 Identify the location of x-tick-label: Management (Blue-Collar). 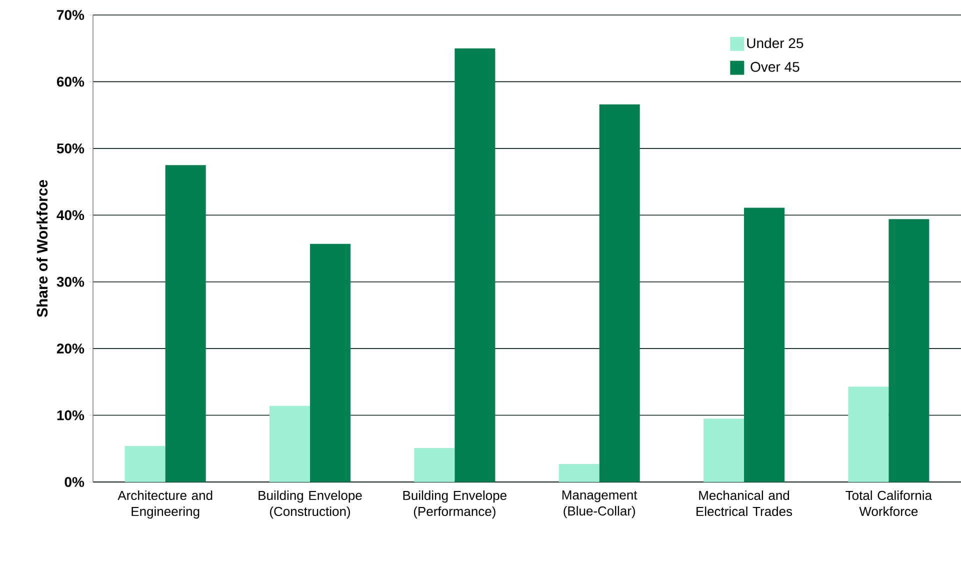
(600, 504).